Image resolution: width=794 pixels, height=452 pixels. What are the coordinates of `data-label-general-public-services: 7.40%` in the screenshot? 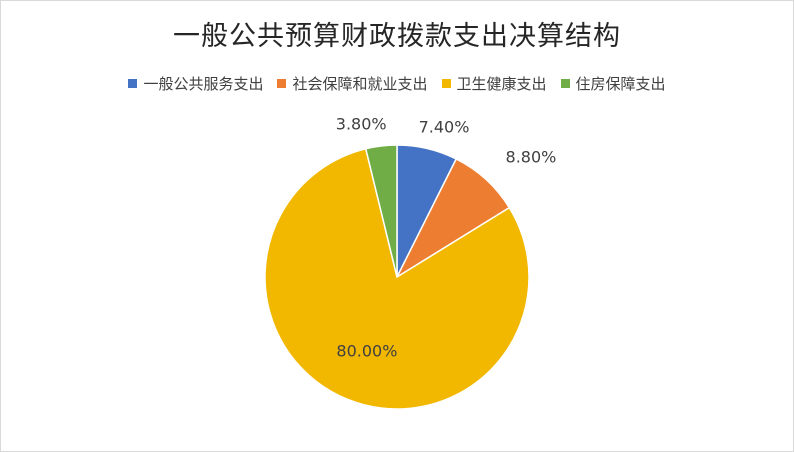 It's located at (444, 127).